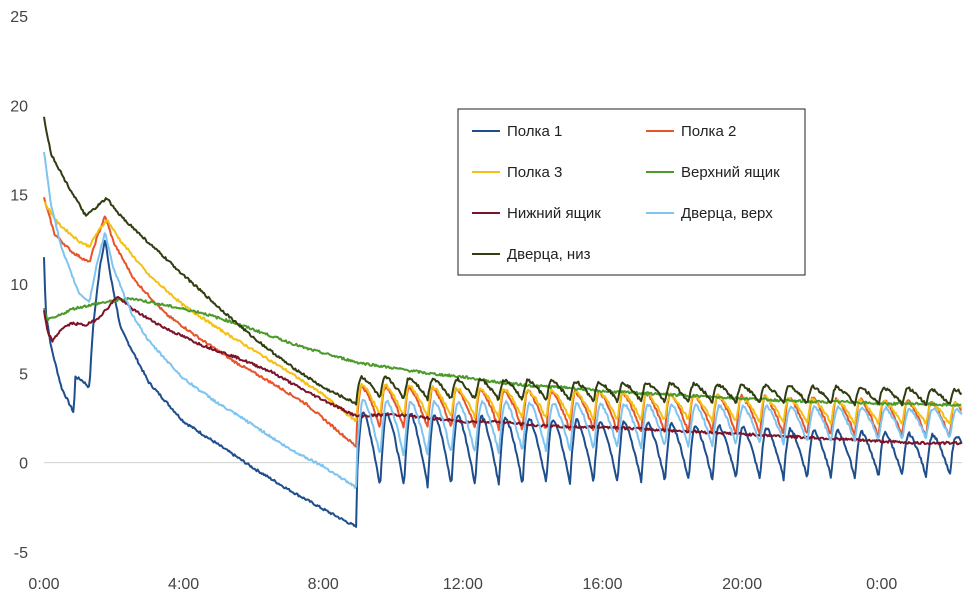 The image size is (977, 600). What do you see at coordinates (730, 172) in the screenshot?
I see `legend-label: Верхний ящик` at bounding box center [730, 172].